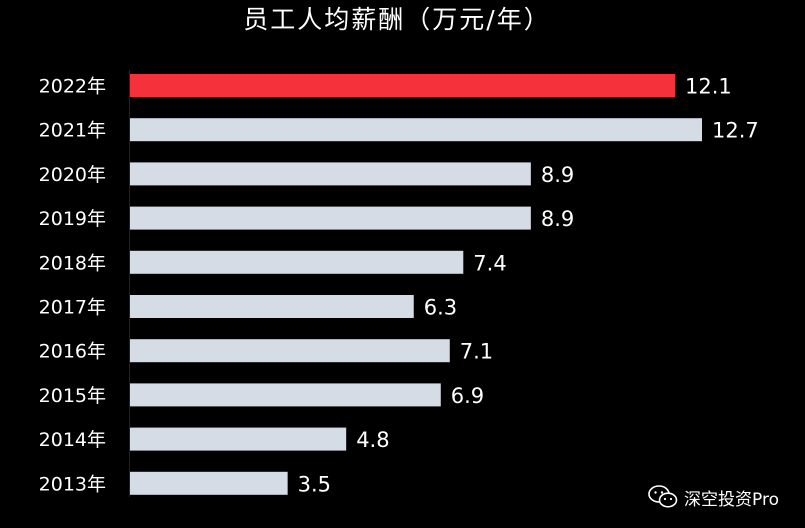 The image size is (805, 528). What do you see at coordinates (209, 483) in the screenshot?
I see `bar-2013年` at bounding box center [209, 483].